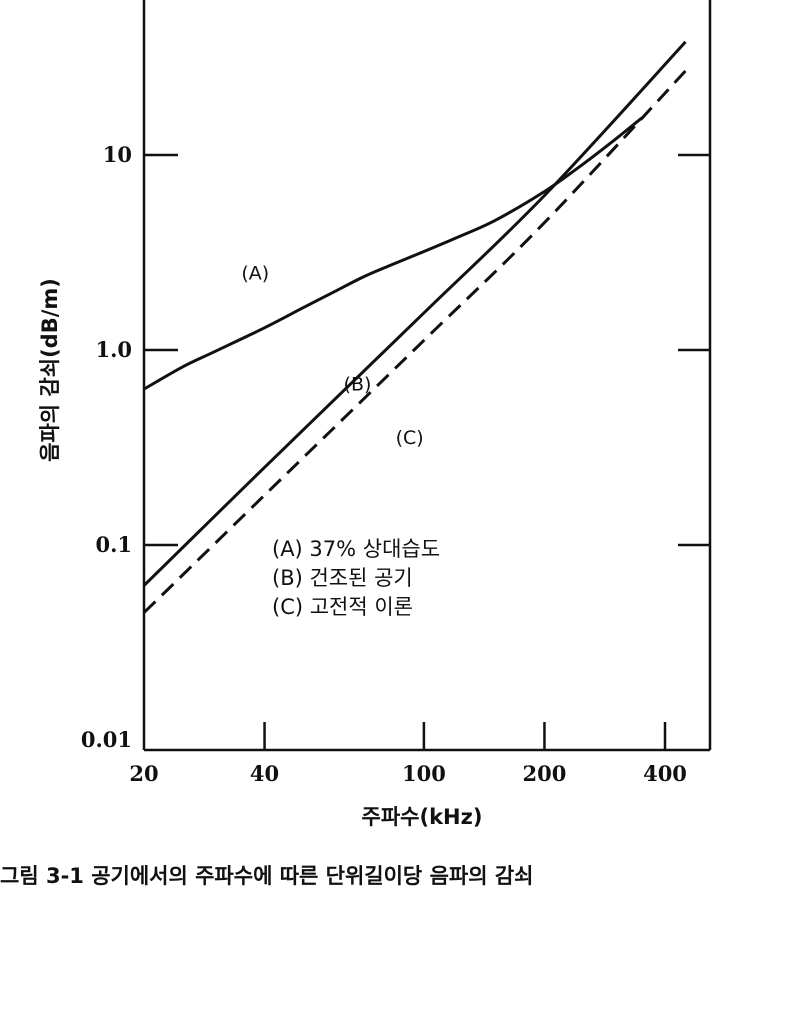 Image resolution: width=785 pixels, height=1032 pixels. Describe the element at coordinates (424, 773) in the screenshot. I see `x-tick-label-2: 100` at that location.